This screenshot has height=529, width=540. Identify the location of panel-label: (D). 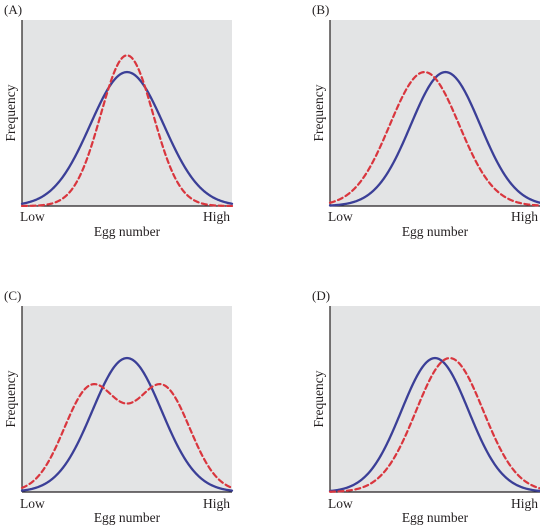
(321, 295).